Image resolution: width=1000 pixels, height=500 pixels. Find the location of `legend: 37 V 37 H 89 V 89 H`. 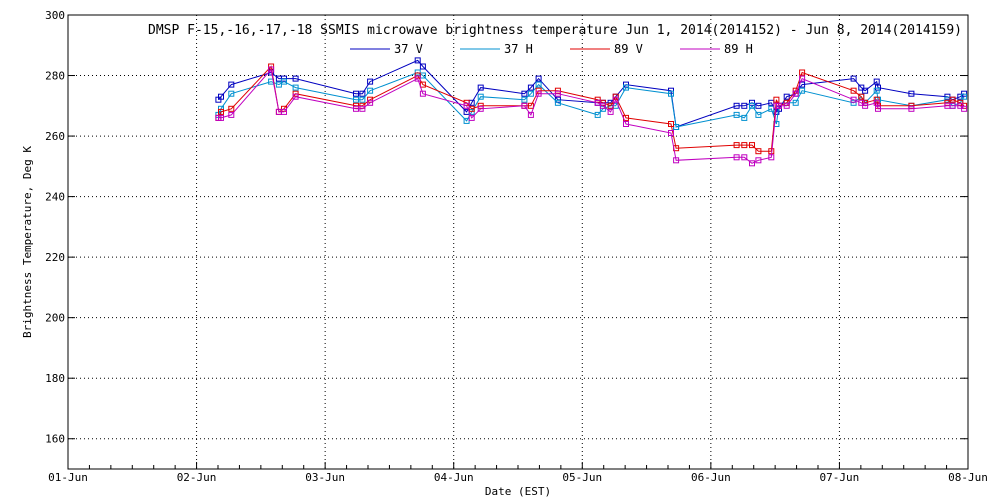

legend: 37 V 37 H 89 V 89 H is located at coordinates (551, 49).